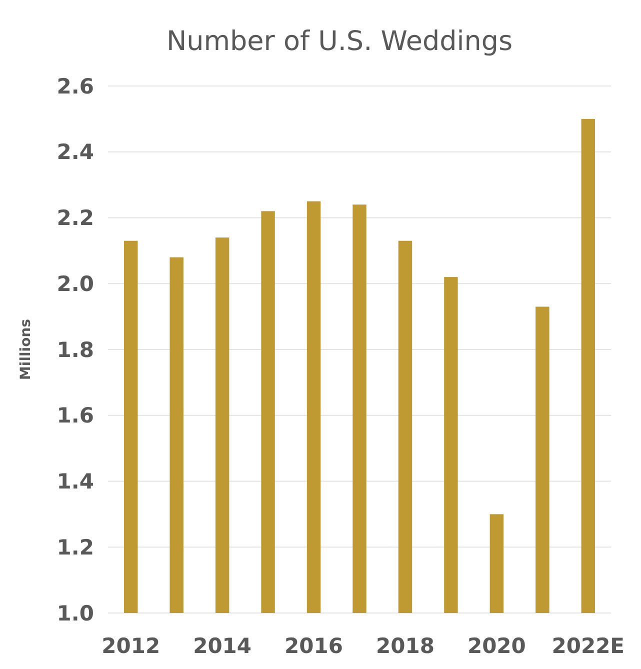  I want to click on y-tick-label: 2.2, so click(75, 218).